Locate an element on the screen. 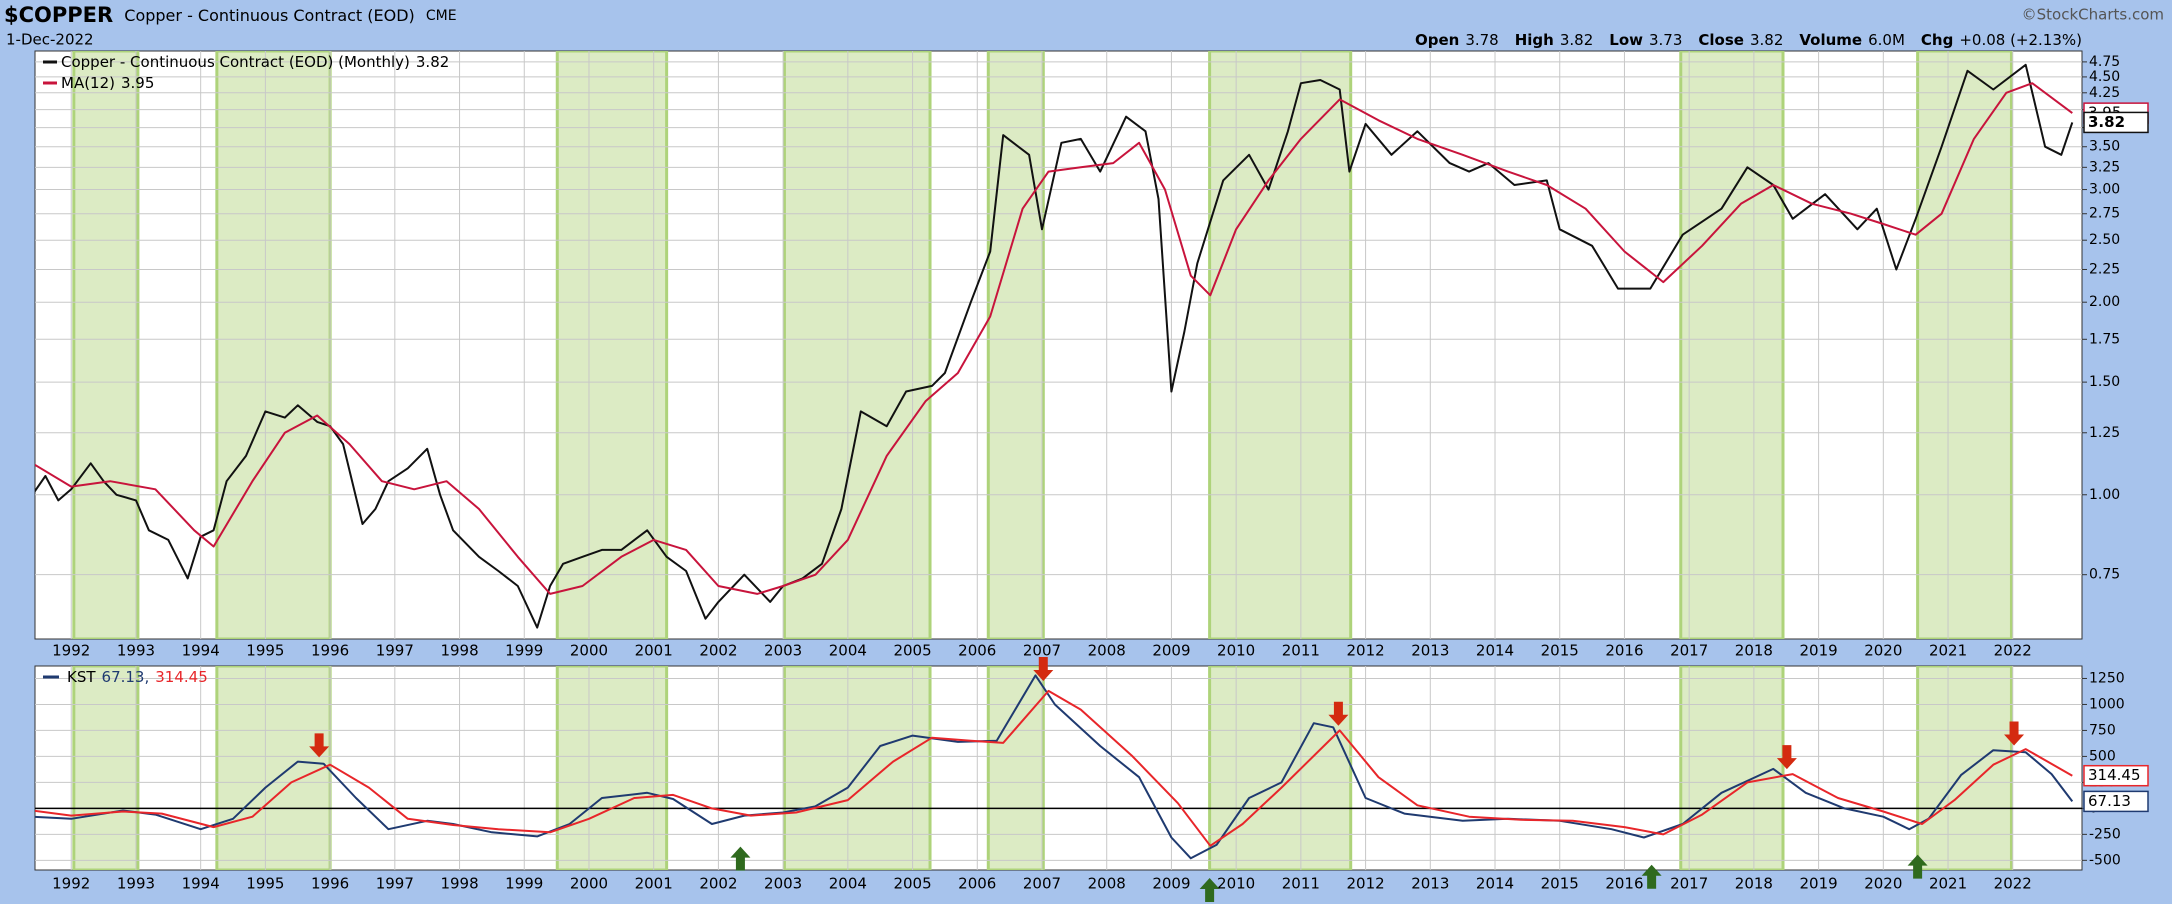 This screenshot has height=904, width=2172. last-value-label: 3.82 is located at coordinates (2106, 122).